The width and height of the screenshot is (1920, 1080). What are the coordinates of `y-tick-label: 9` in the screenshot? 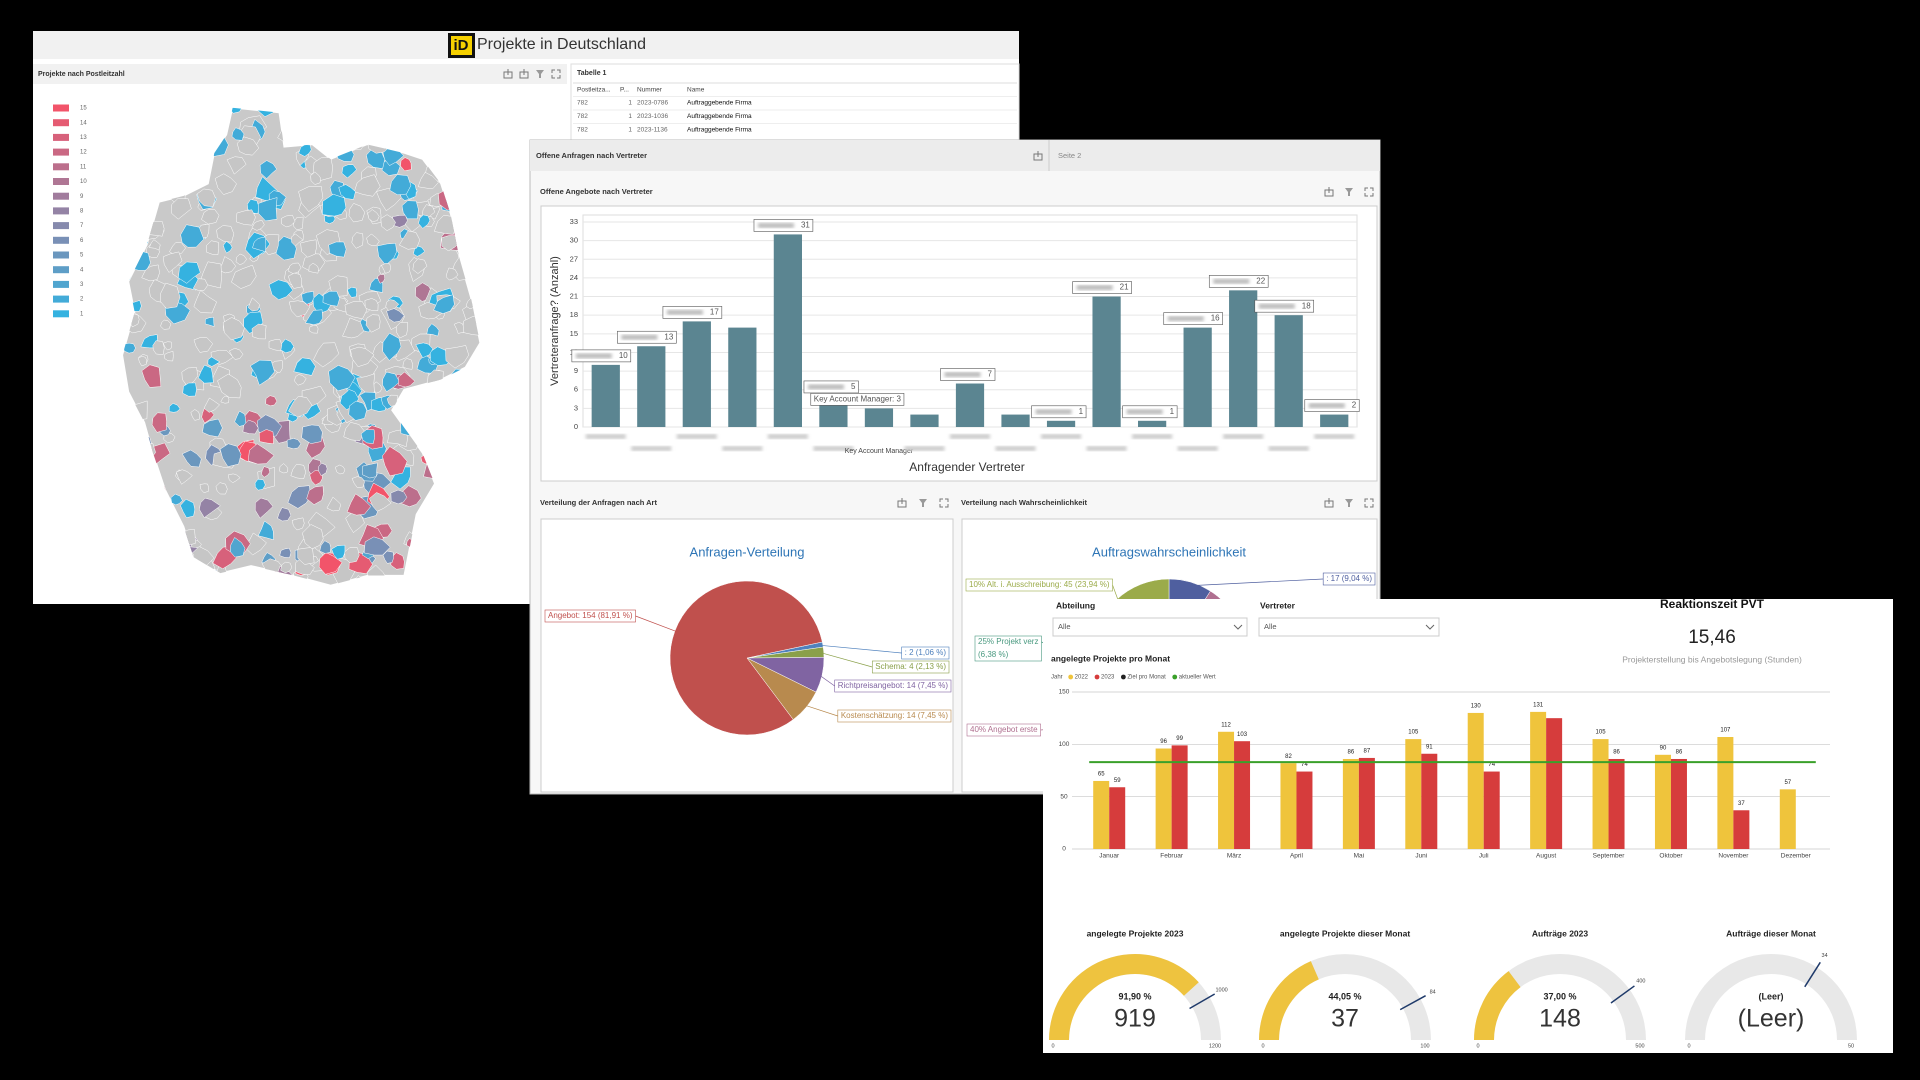 It's located at (576, 370).